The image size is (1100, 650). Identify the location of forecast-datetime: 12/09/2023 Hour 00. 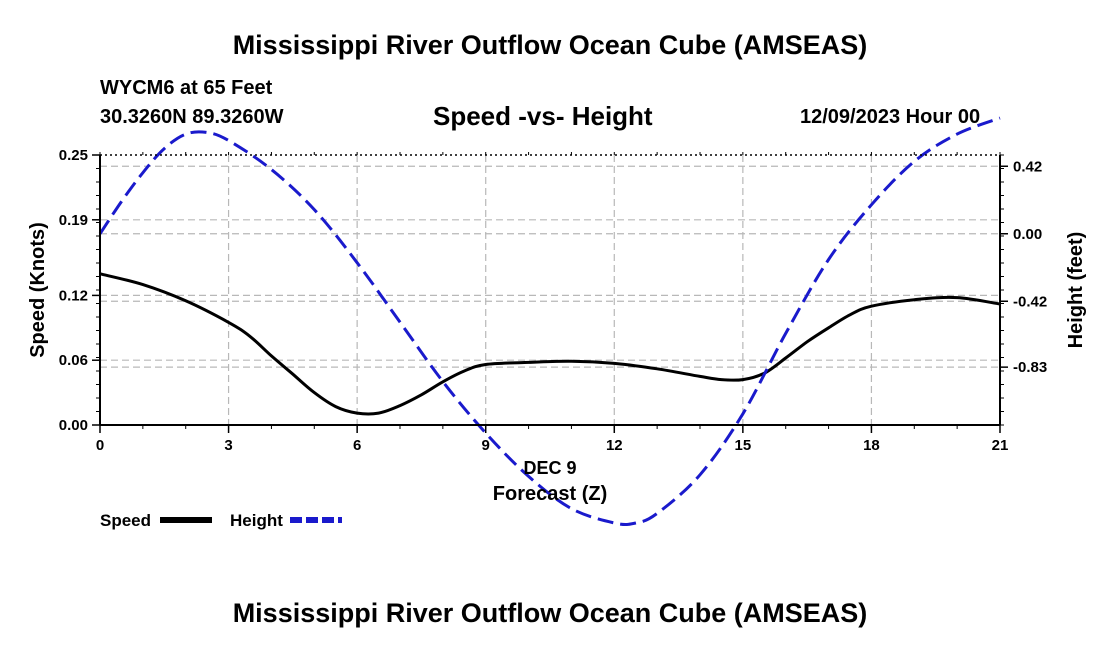
(890, 117).